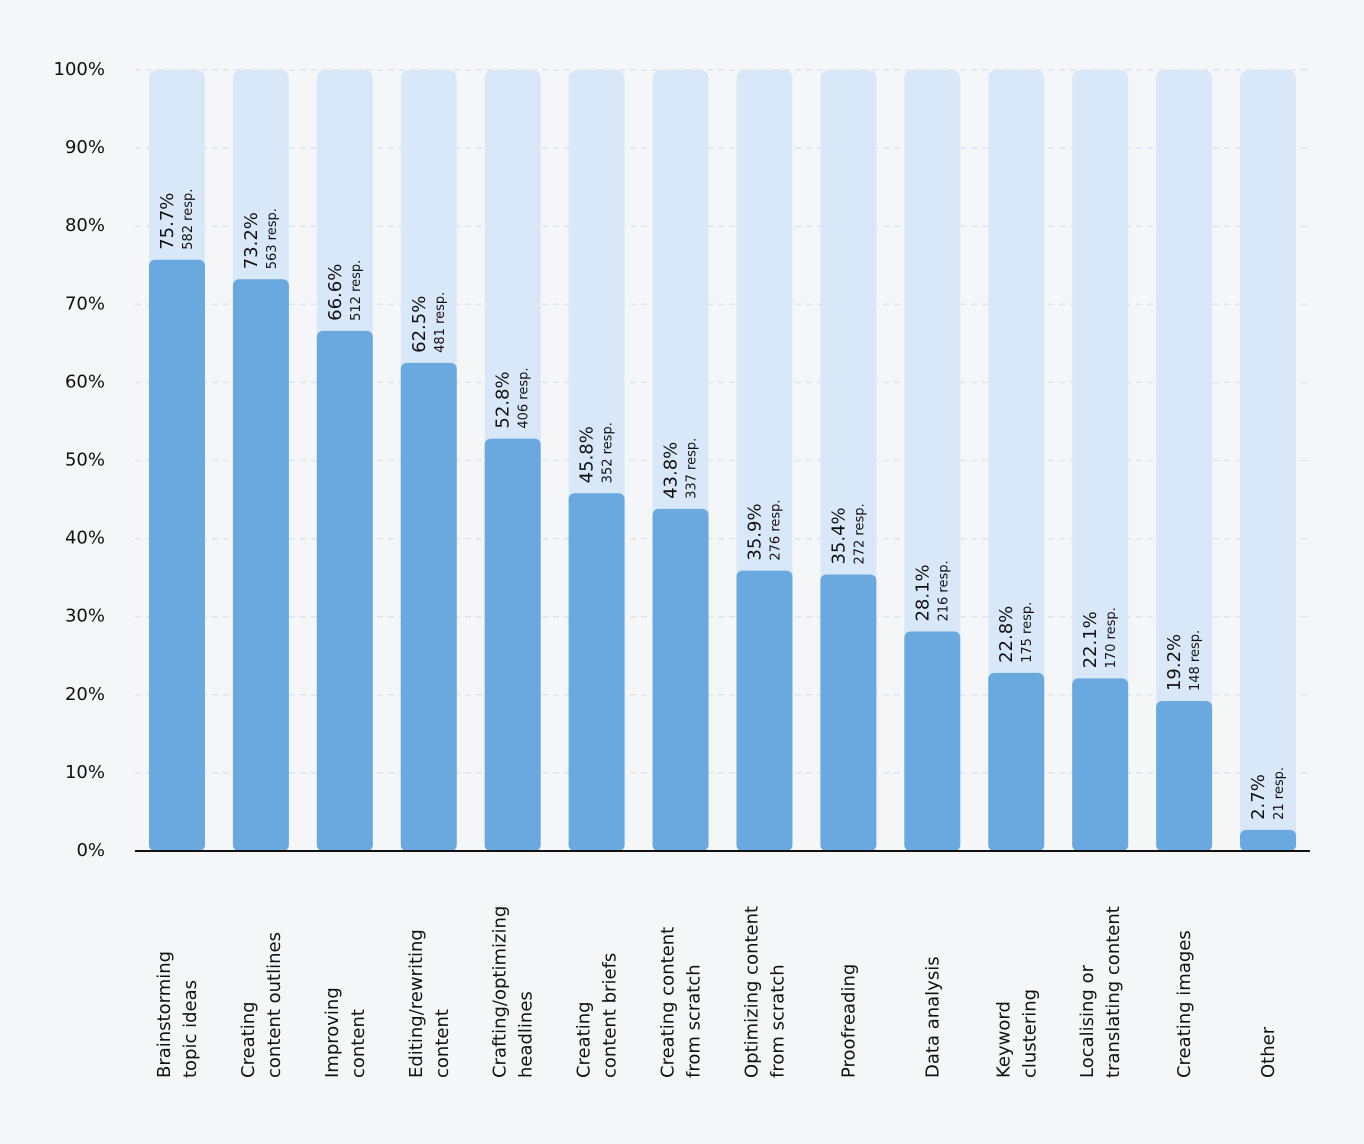 The height and width of the screenshot is (1144, 1364). Describe the element at coordinates (503, 399) in the screenshot. I see `value-label: 52.8%` at that location.